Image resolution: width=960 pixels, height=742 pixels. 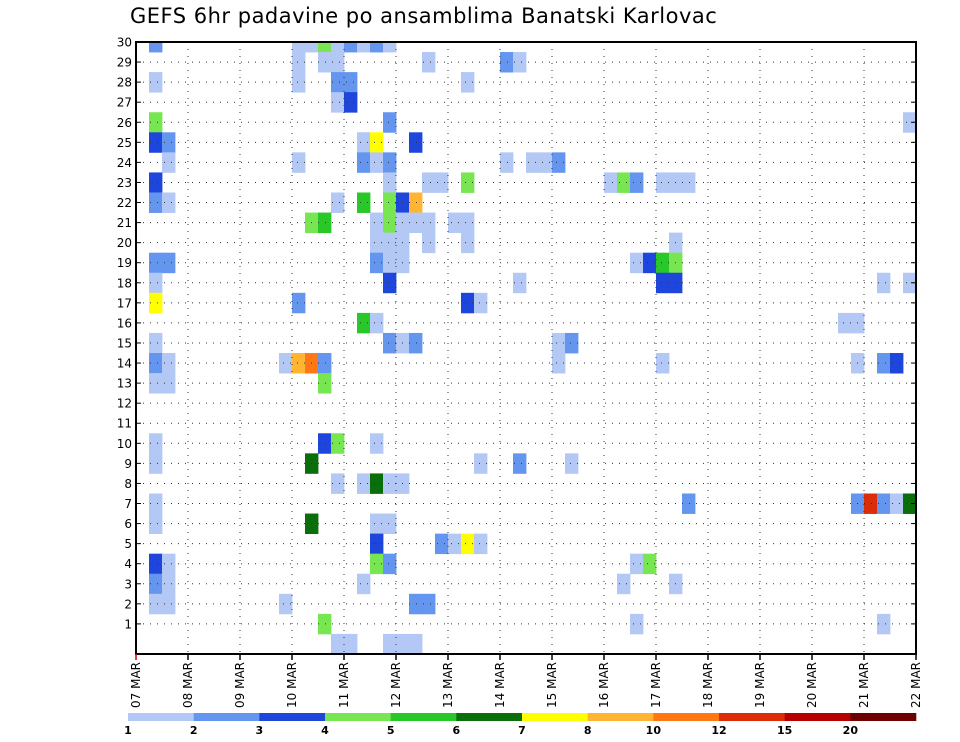 What do you see at coordinates (124, 323) in the screenshot?
I see `y-tick-label: 16` at bounding box center [124, 323].